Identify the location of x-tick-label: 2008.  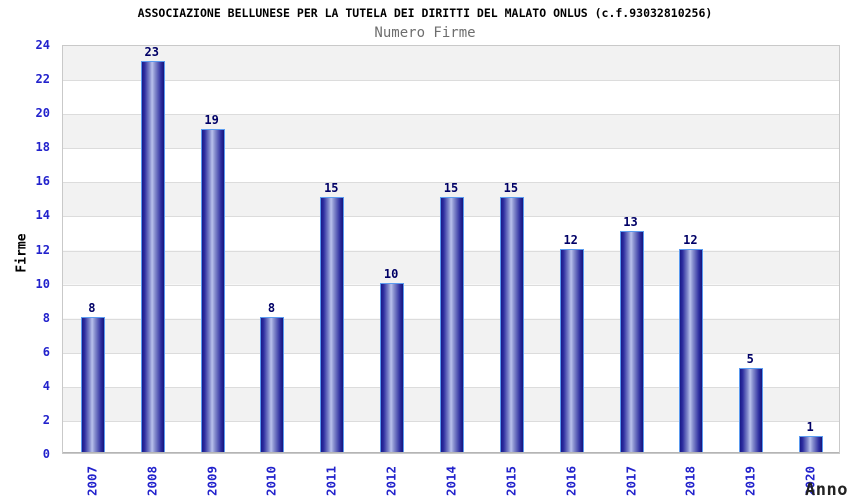
(152, 481).